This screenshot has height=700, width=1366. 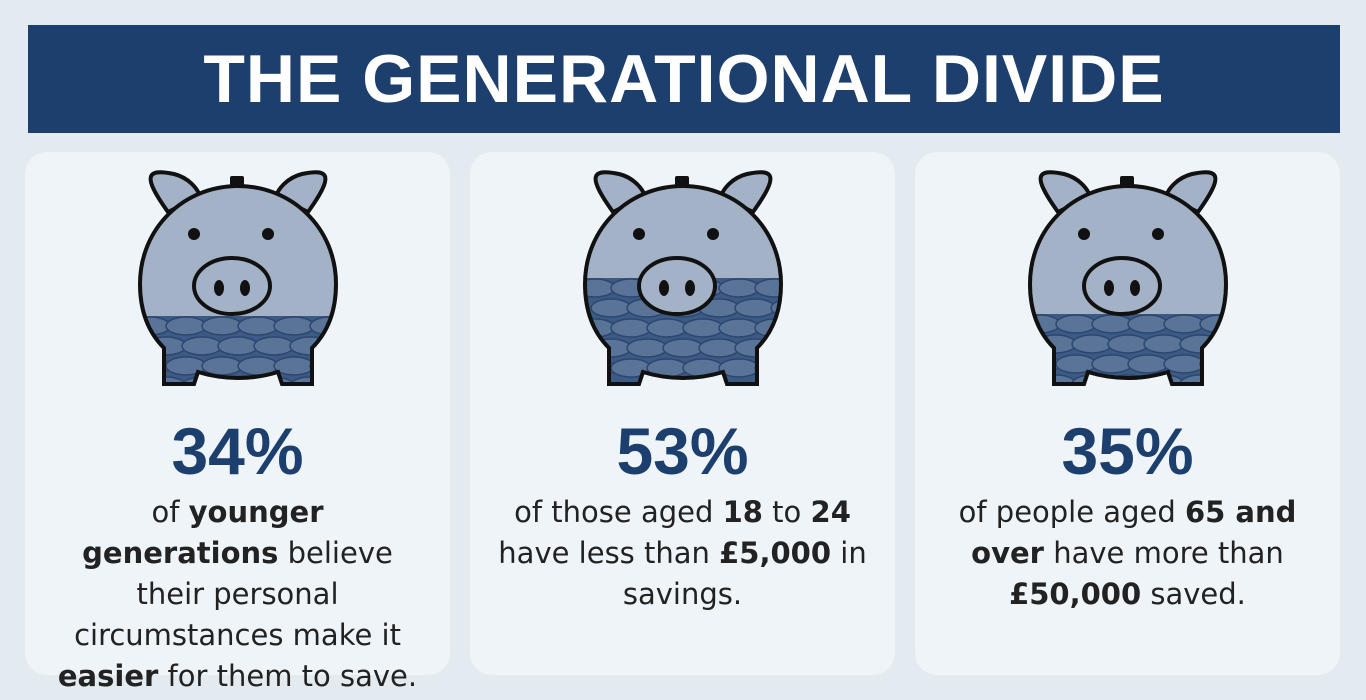 What do you see at coordinates (830, 512) in the screenshot?
I see `bold-text: 24` at bounding box center [830, 512].